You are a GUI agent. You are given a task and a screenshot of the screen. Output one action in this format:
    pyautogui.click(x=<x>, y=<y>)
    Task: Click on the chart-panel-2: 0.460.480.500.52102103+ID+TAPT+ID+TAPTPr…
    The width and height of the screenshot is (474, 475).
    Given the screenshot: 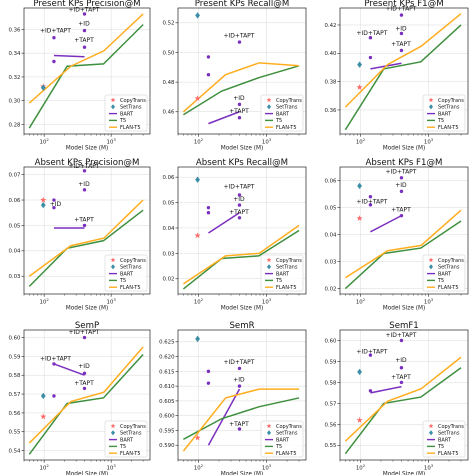 What is the action you would take?
    pyautogui.click(x=234, y=76)
    